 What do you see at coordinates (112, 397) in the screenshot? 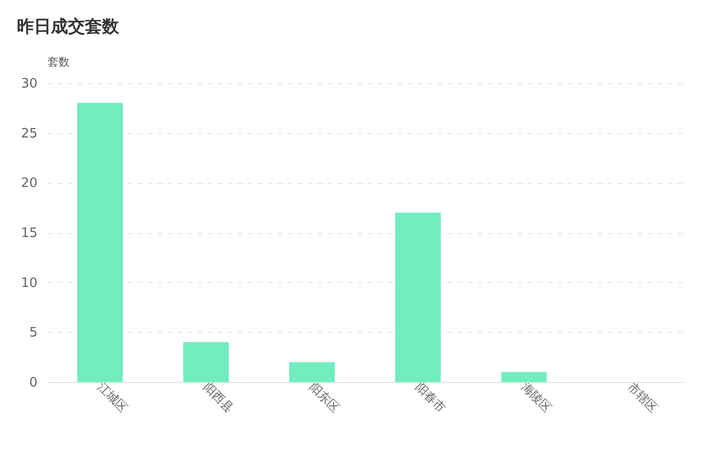
I see `x-tick-label: 江城区` at bounding box center [112, 397].